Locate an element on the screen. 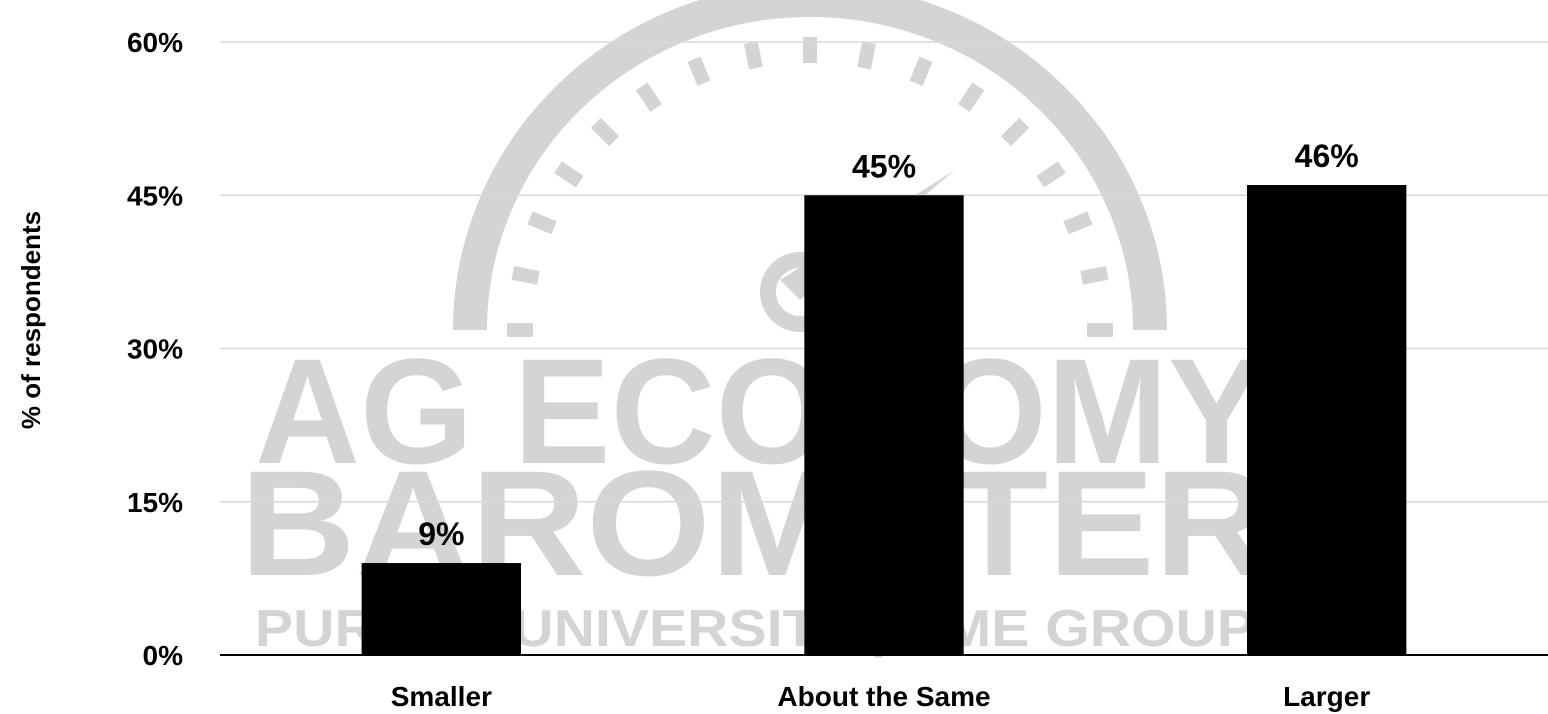  y-tick-label: 60% is located at coordinates (155, 42).